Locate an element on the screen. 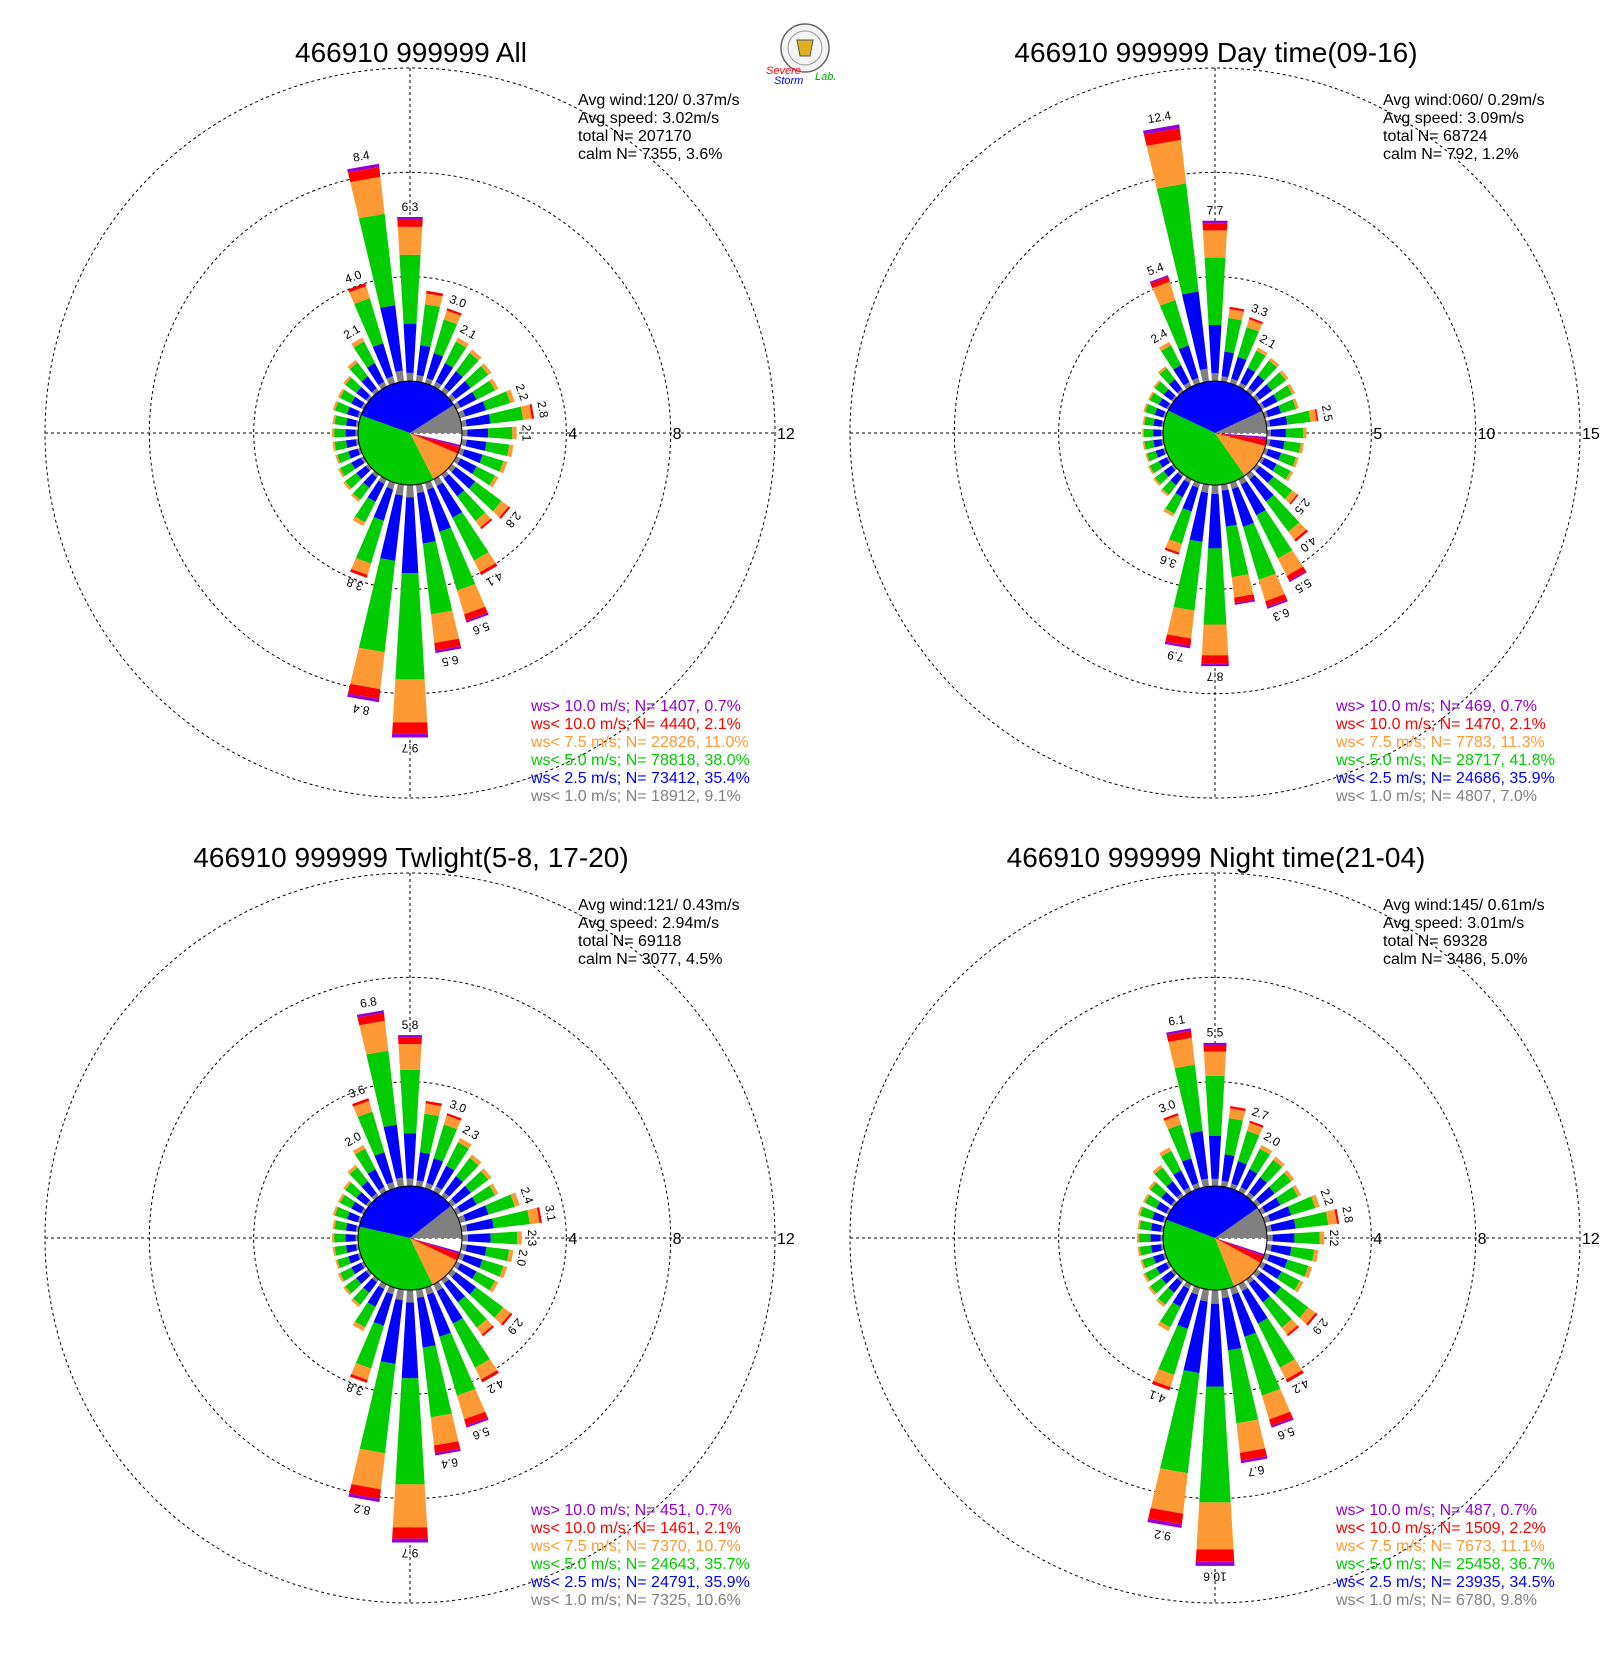 The image size is (1620, 1660). calm-pie-slice-lt10ms is located at coordinates (436, 1221).